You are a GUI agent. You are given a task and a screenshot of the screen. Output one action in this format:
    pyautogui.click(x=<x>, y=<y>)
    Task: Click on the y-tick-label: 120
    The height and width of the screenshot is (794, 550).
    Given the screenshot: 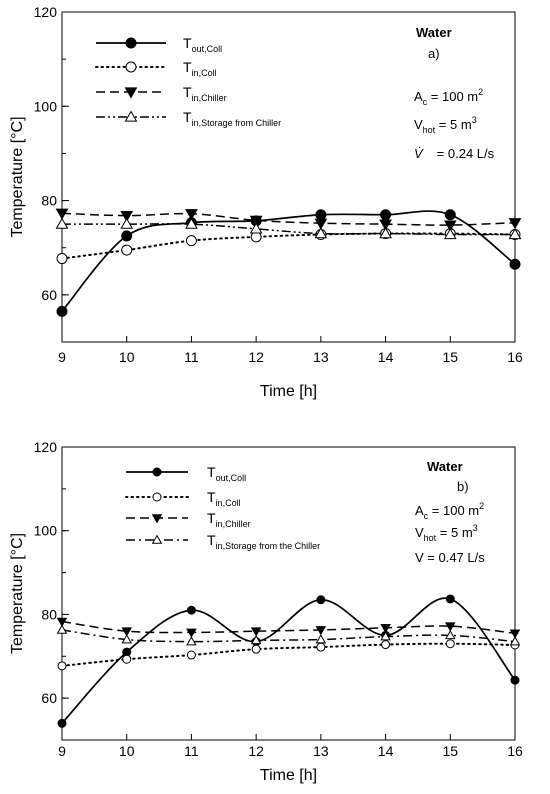 What is the action you would take?
    pyautogui.click(x=46, y=12)
    